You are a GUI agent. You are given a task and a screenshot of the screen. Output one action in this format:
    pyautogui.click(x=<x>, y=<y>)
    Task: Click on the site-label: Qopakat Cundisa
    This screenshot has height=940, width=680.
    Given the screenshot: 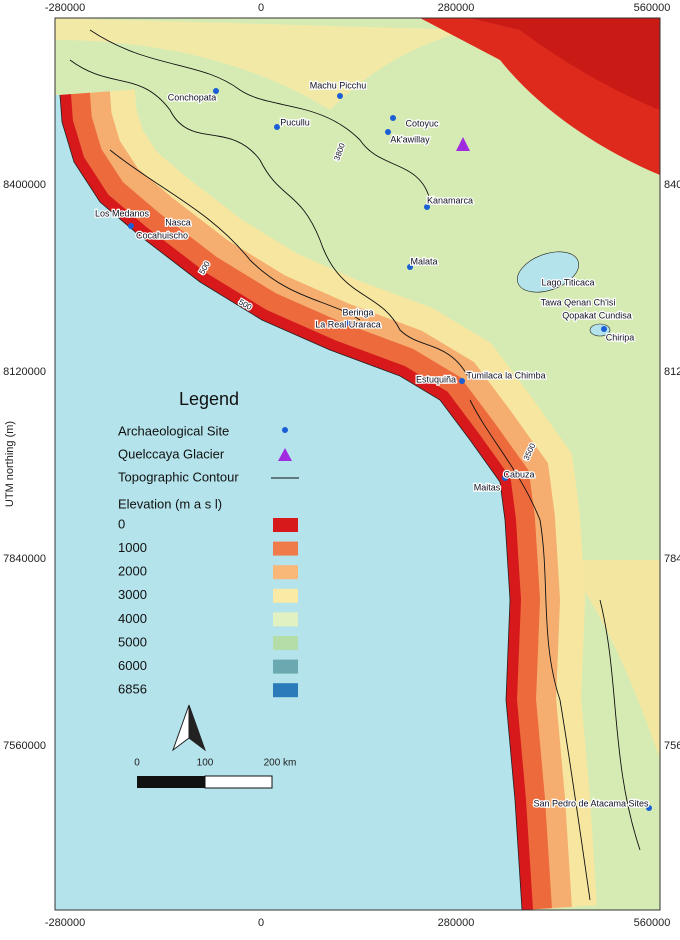 What is the action you would take?
    pyautogui.click(x=597, y=315)
    